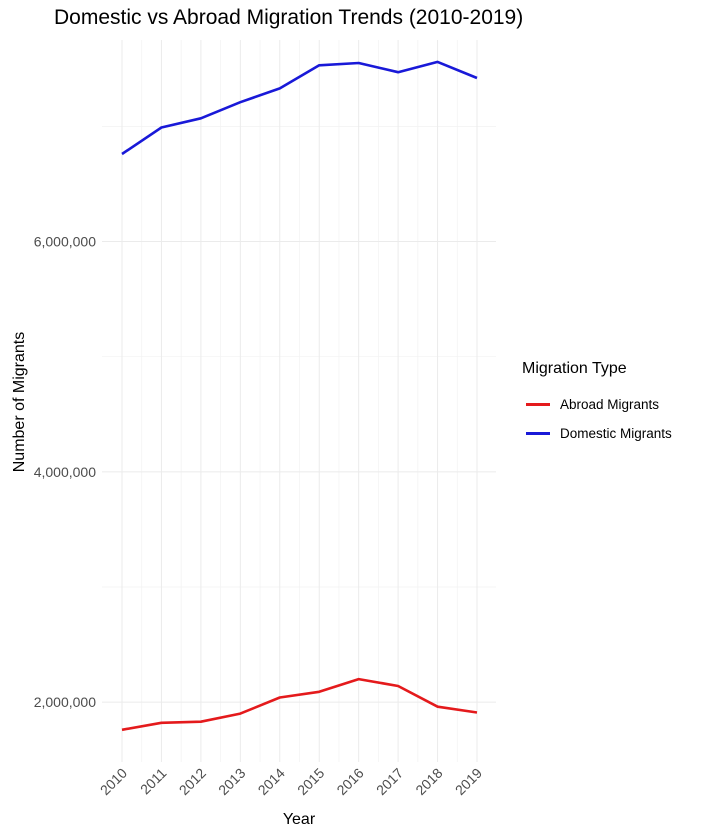  What do you see at coordinates (231, 781) in the screenshot?
I see `x-tick-label: 2013` at bounding box center [231, 781].